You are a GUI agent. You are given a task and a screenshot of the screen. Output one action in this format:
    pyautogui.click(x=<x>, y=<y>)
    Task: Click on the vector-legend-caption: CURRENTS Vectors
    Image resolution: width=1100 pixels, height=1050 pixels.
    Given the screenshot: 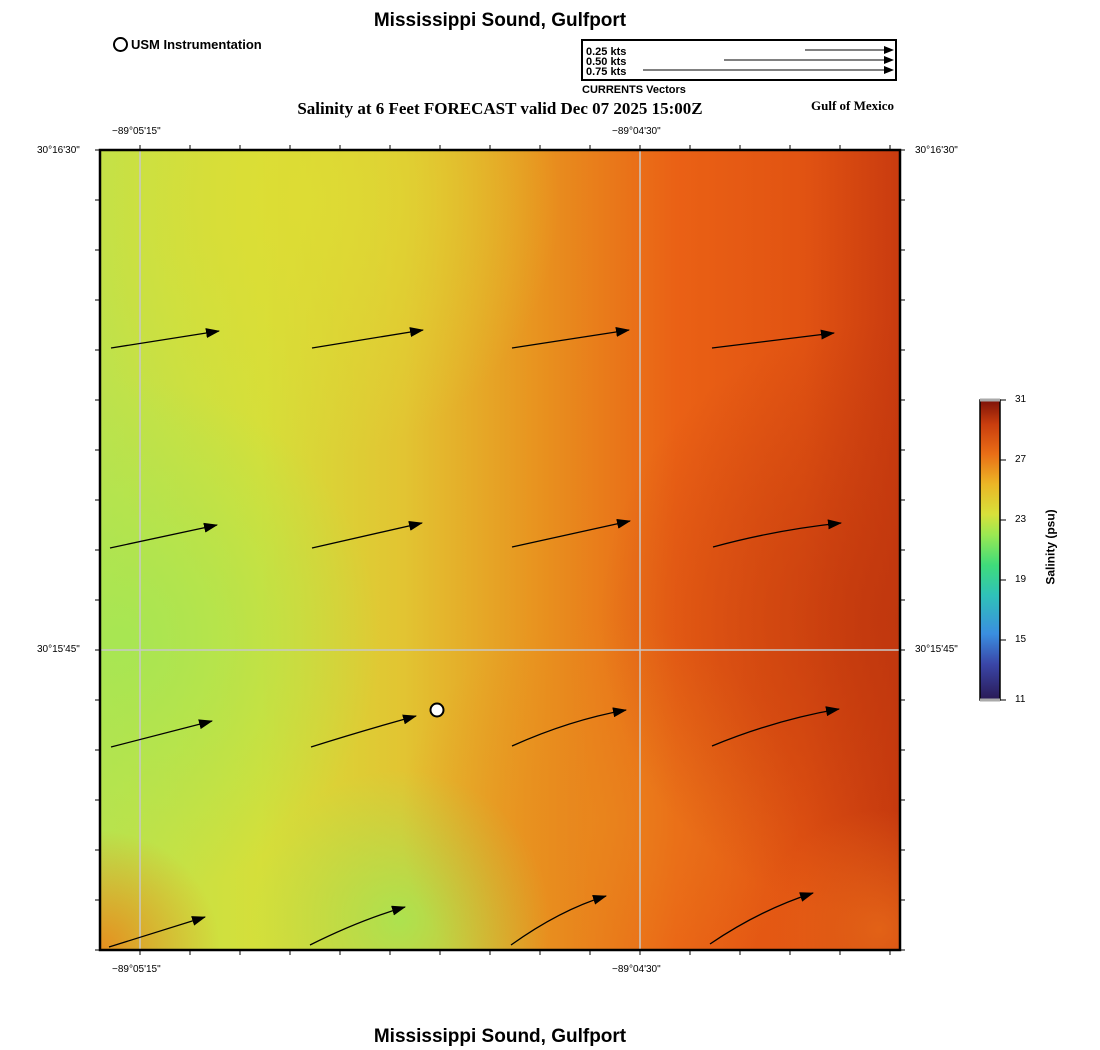 What is the action you would take?
    pyautogui.click(x=634, y=90)
    